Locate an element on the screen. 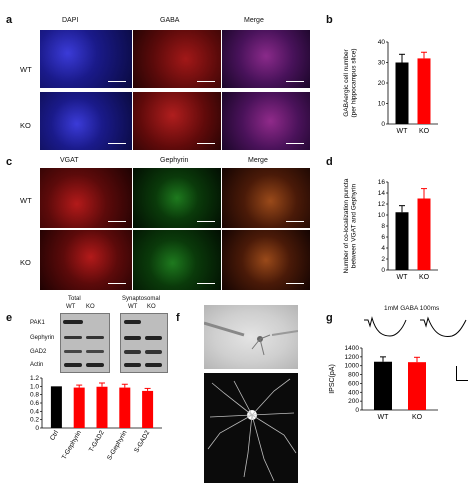 The image size is (474, 488). chart-g-ytick-label: 0 is located at coordinates (357, 410).